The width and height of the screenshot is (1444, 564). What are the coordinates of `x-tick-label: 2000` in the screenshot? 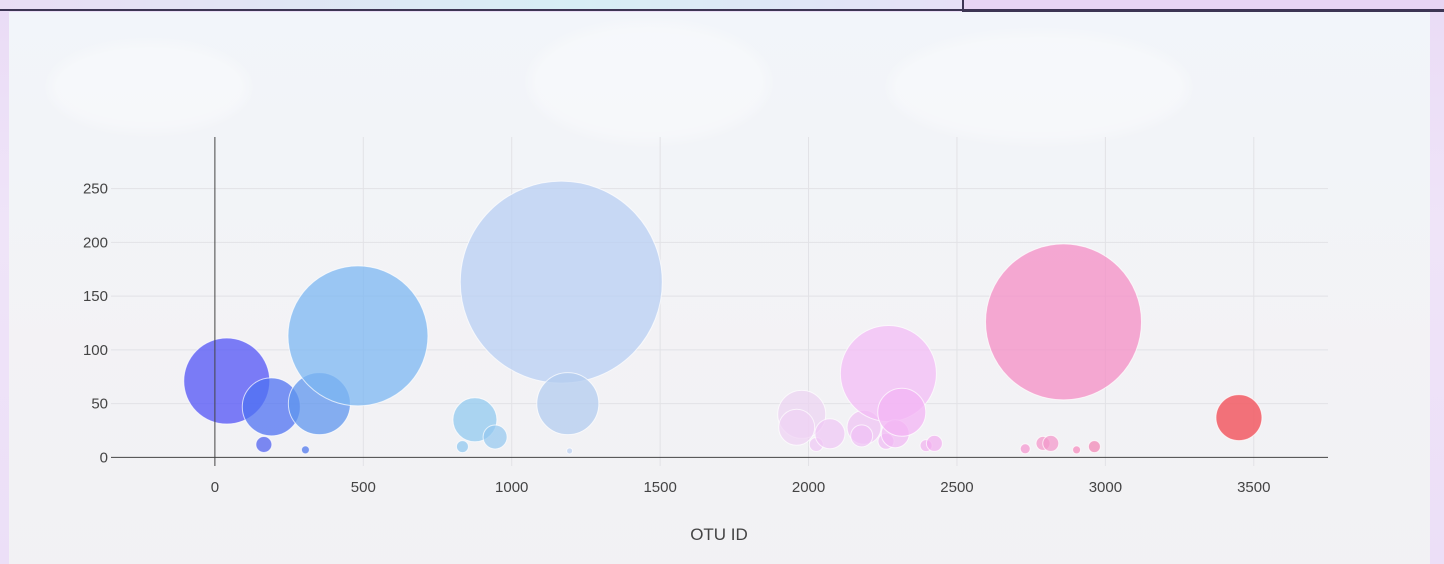 It's located at (808, 487).